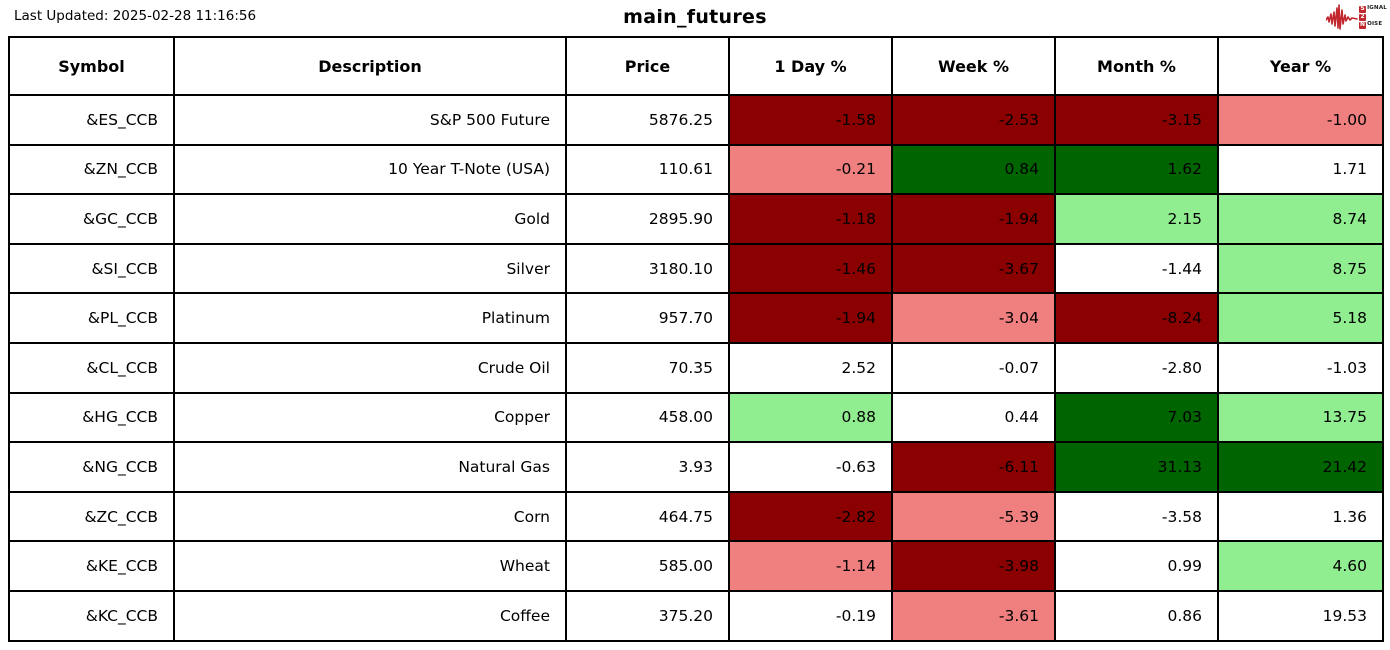  I want to click on year-change-cell: 1.71, so click(1300, 169).